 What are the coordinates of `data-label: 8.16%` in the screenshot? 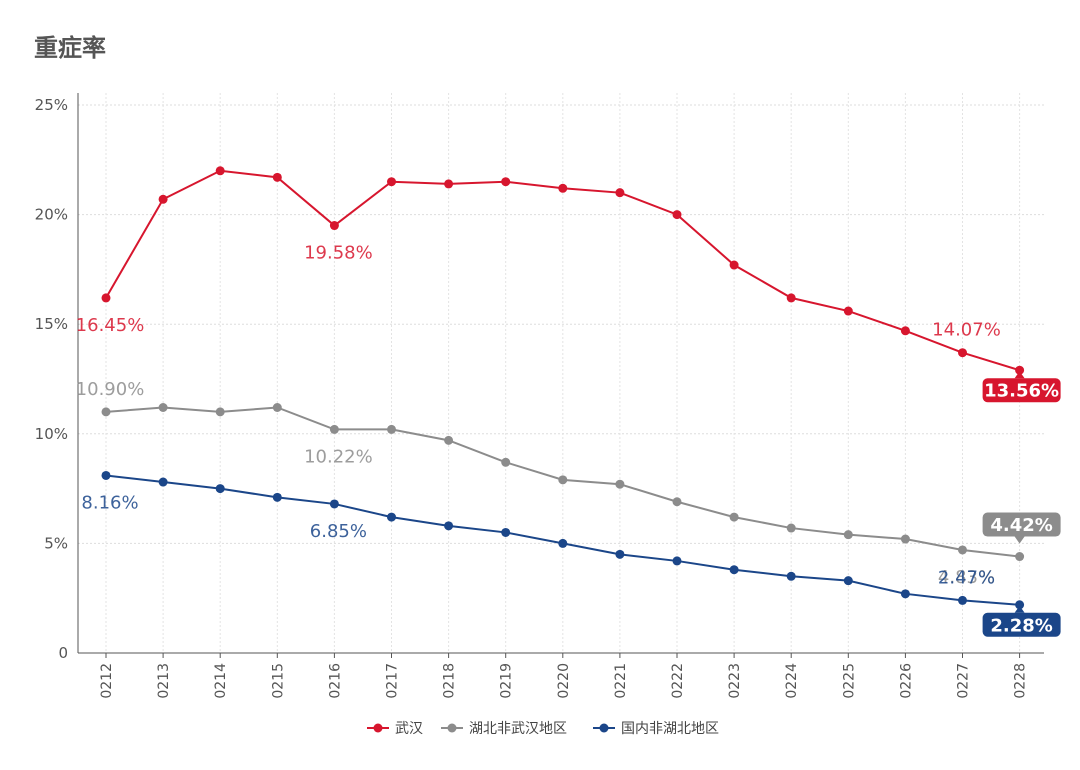 It's located at (109, 502).